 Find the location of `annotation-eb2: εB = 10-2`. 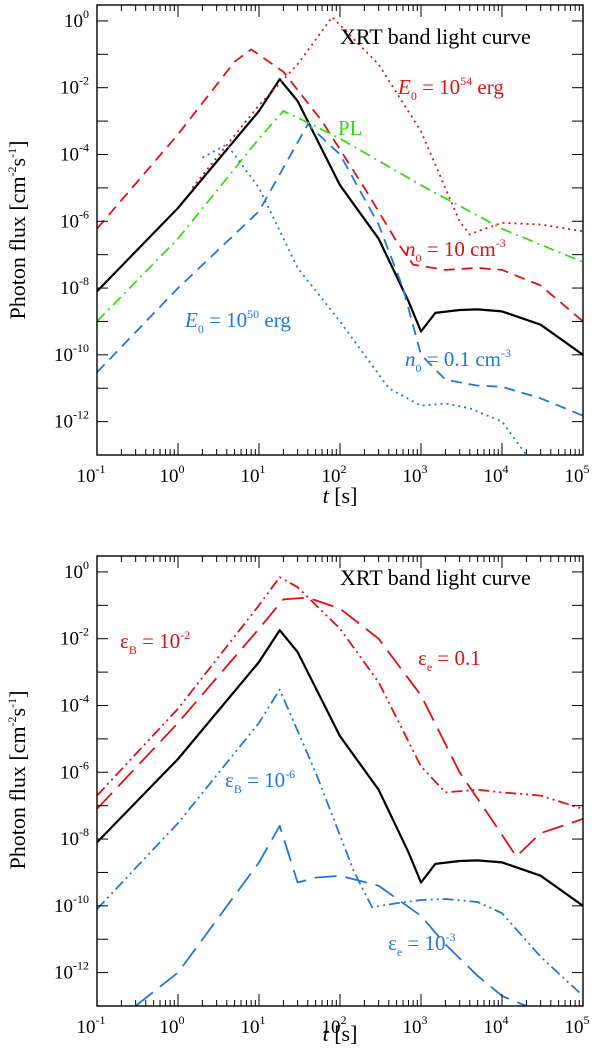

annotation-eb2: εB = 10-2 is located at coordinates (155, 642).